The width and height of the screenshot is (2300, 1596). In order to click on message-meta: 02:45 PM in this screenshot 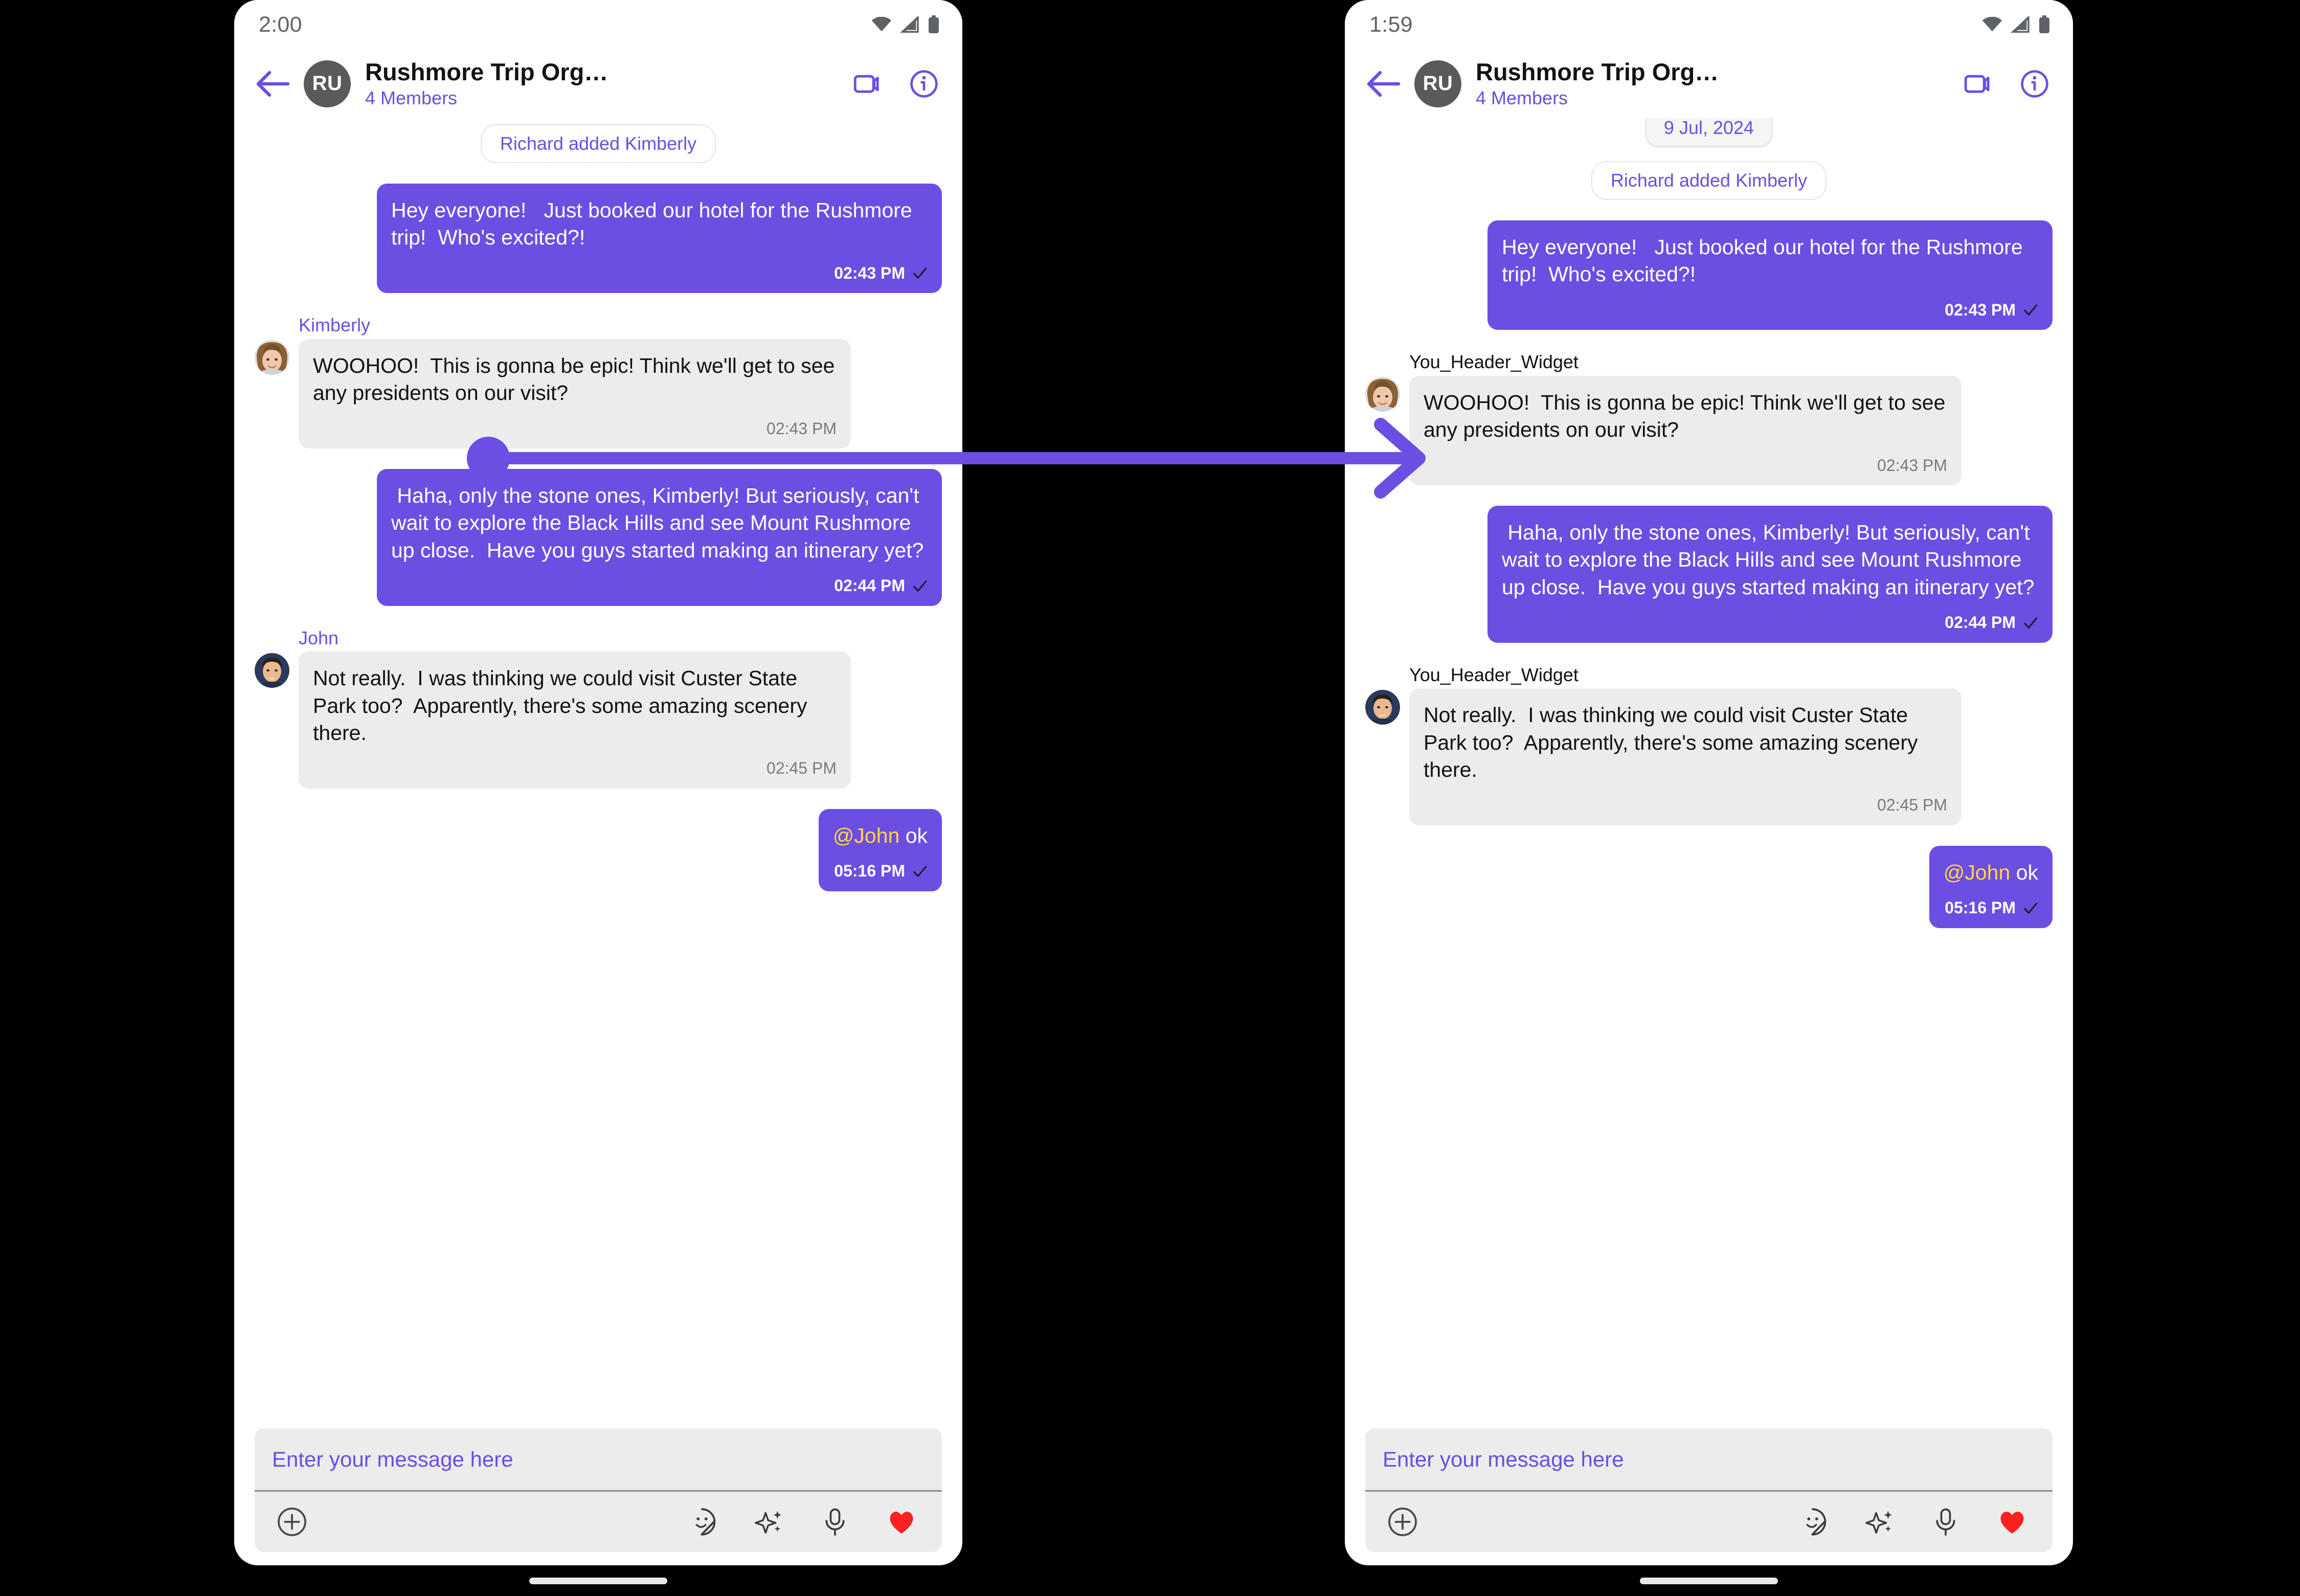, I will do `click(1685, 806)`.